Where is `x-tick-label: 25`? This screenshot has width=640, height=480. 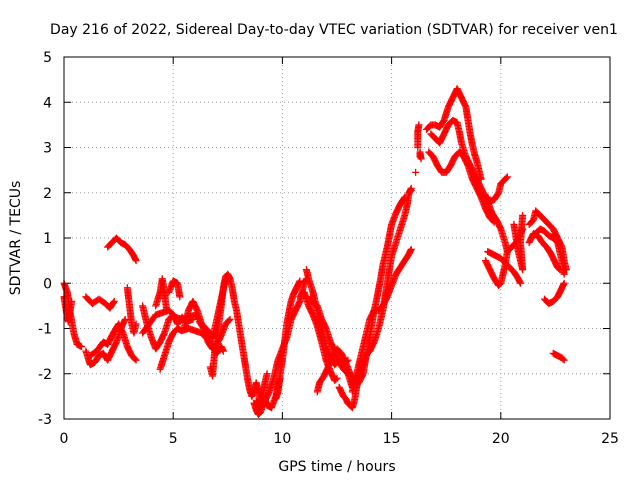 x-tick-label: 25 is located at coordinates (610, 439).